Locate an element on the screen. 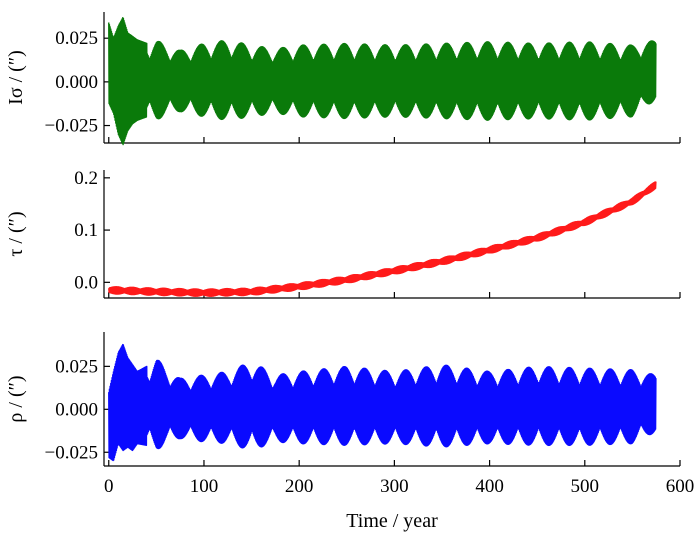 This screenshot has height=536, width=700. x-tick-label: 300 is located at coordinates (394, 486).